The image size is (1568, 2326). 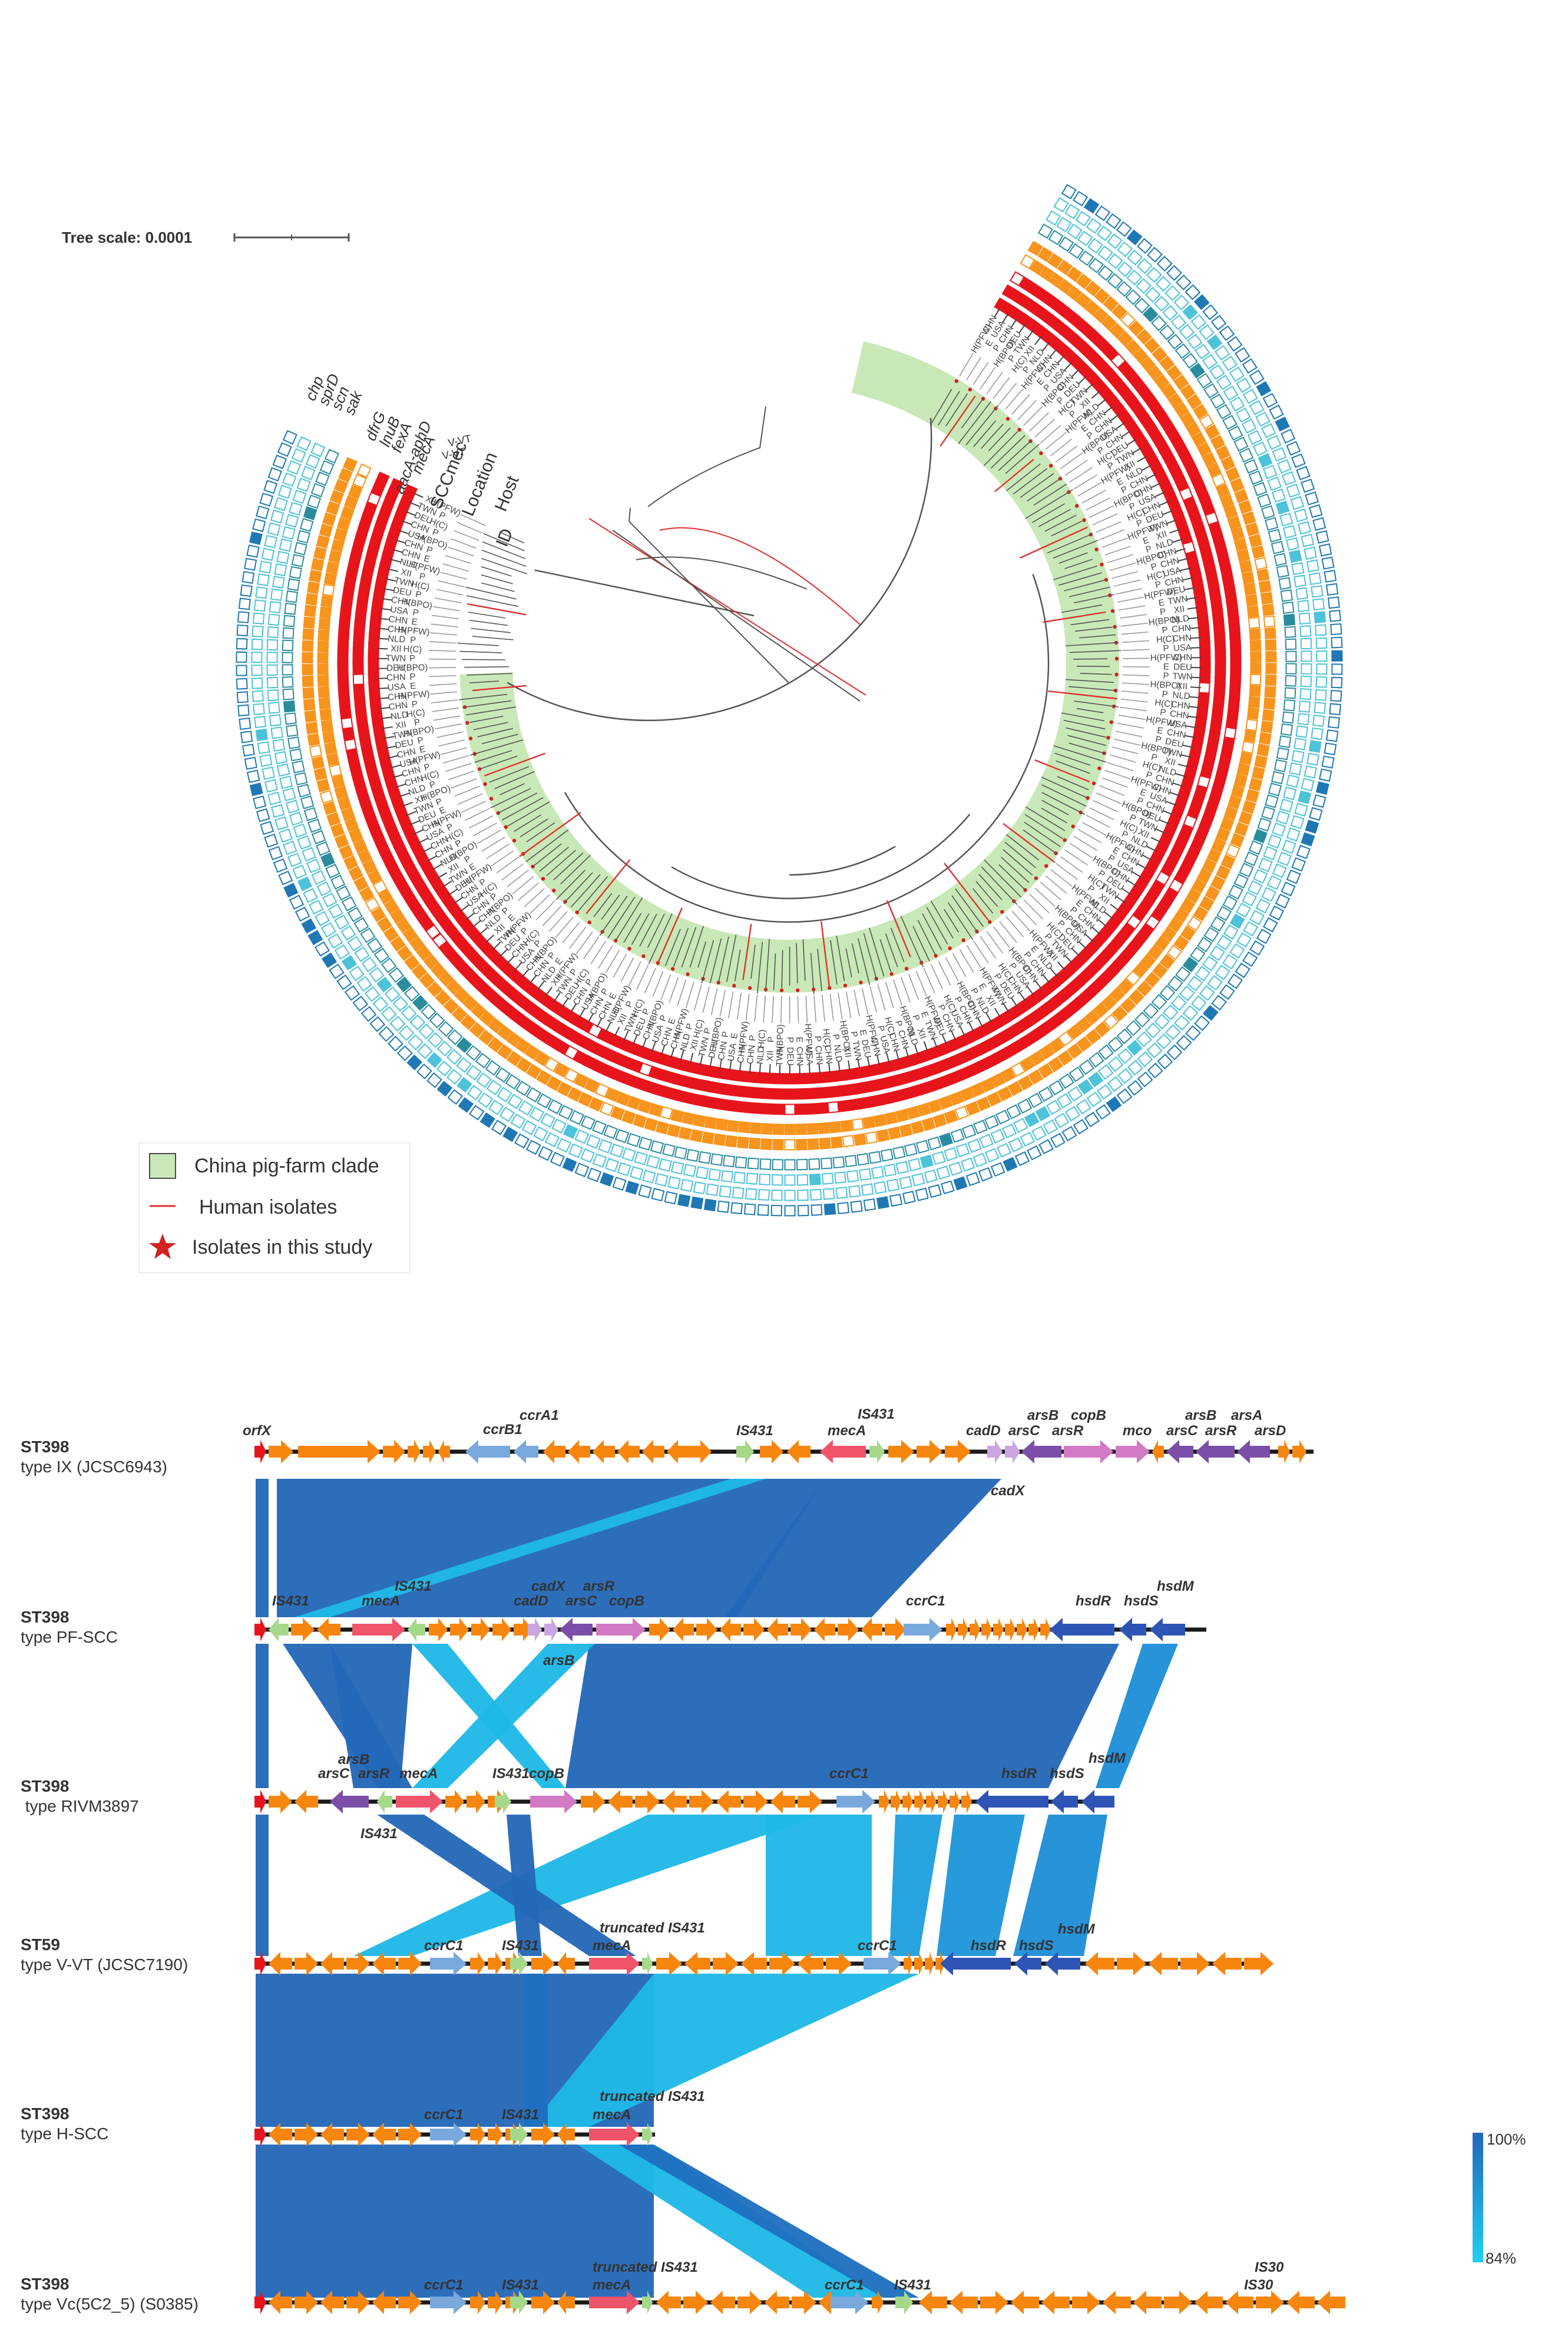 I want to click on leaf-location-label: DEU, so click(x=713, y=1049).